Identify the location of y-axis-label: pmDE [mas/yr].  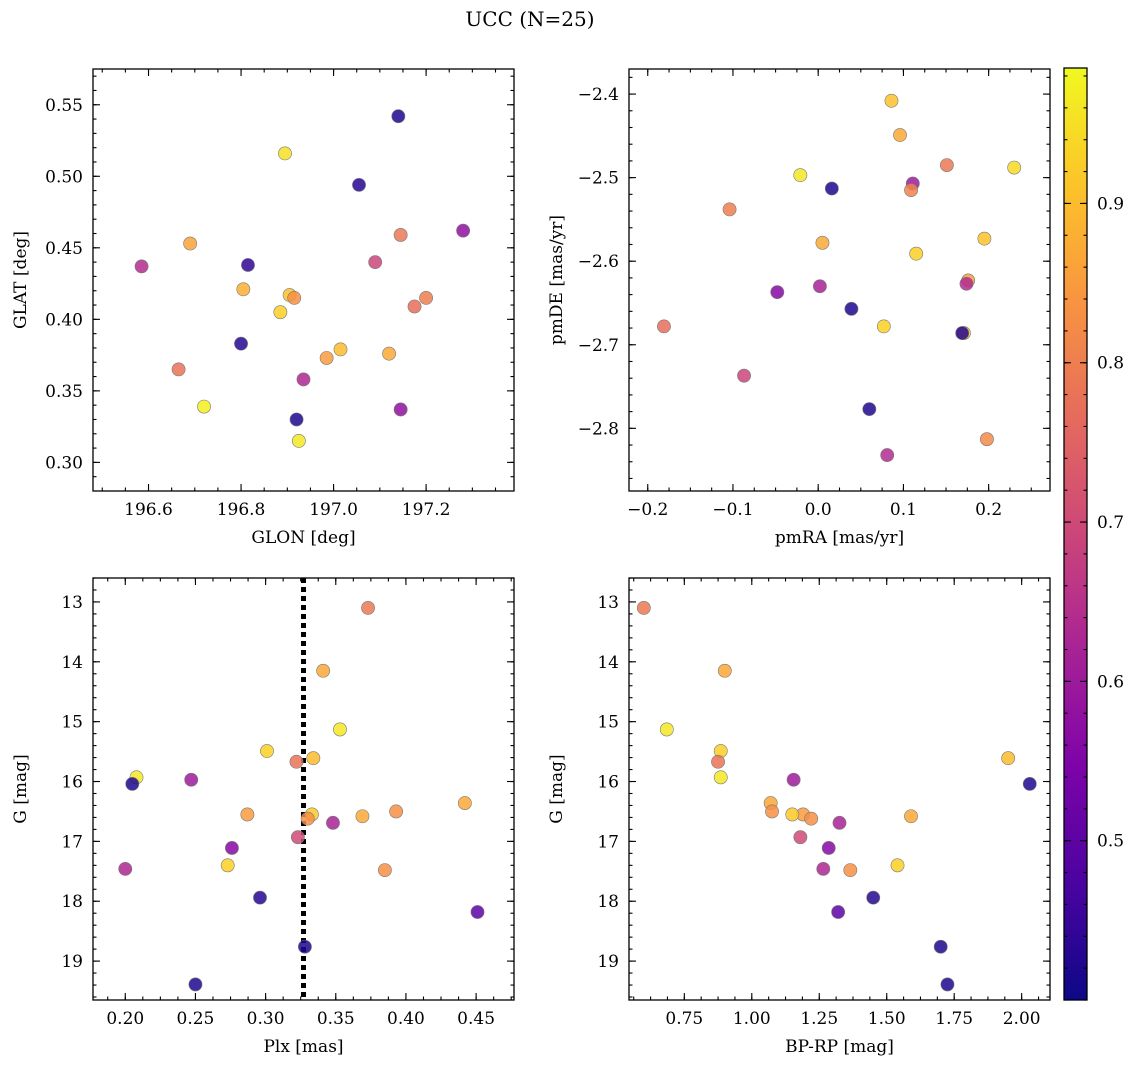
(557, 280).